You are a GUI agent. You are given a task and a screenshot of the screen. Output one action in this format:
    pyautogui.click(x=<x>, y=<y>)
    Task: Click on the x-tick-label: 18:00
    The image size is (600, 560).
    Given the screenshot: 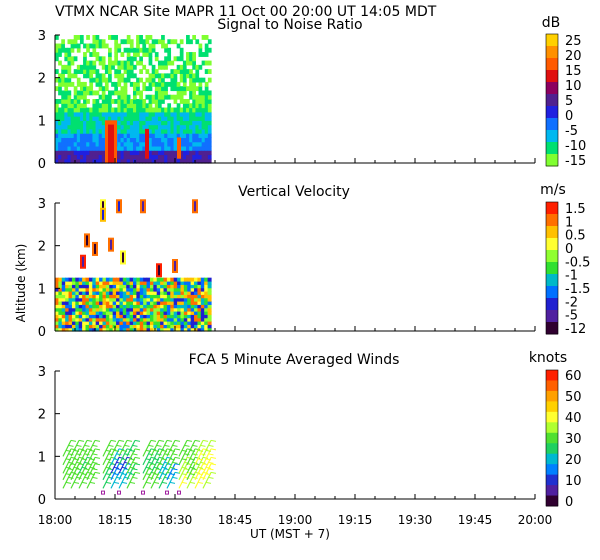 What is the action you would take?
    pyautogui.click(x=55, y=520)
    